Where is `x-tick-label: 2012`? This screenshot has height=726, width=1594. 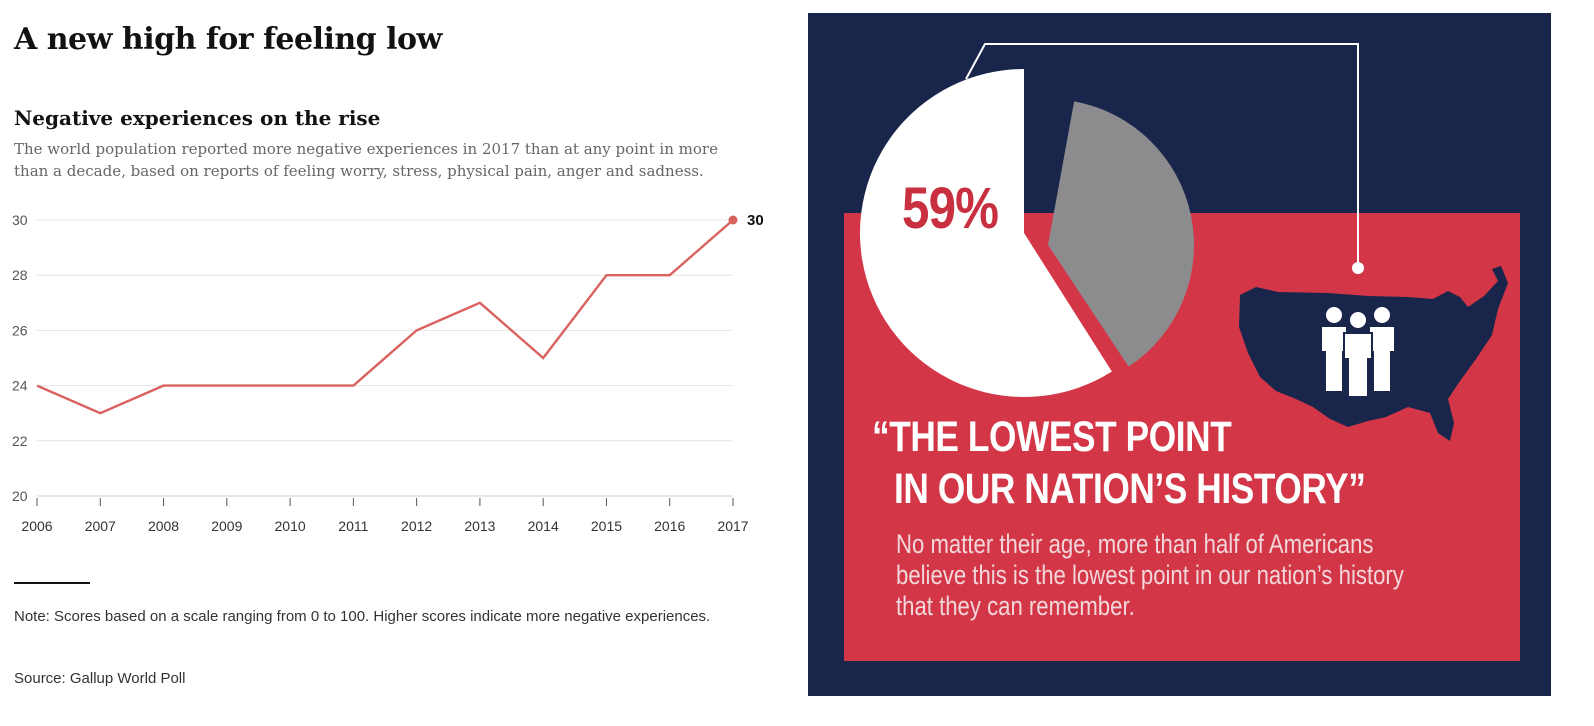
x-tick-label: 2012 is located at coordinates (416, 526).